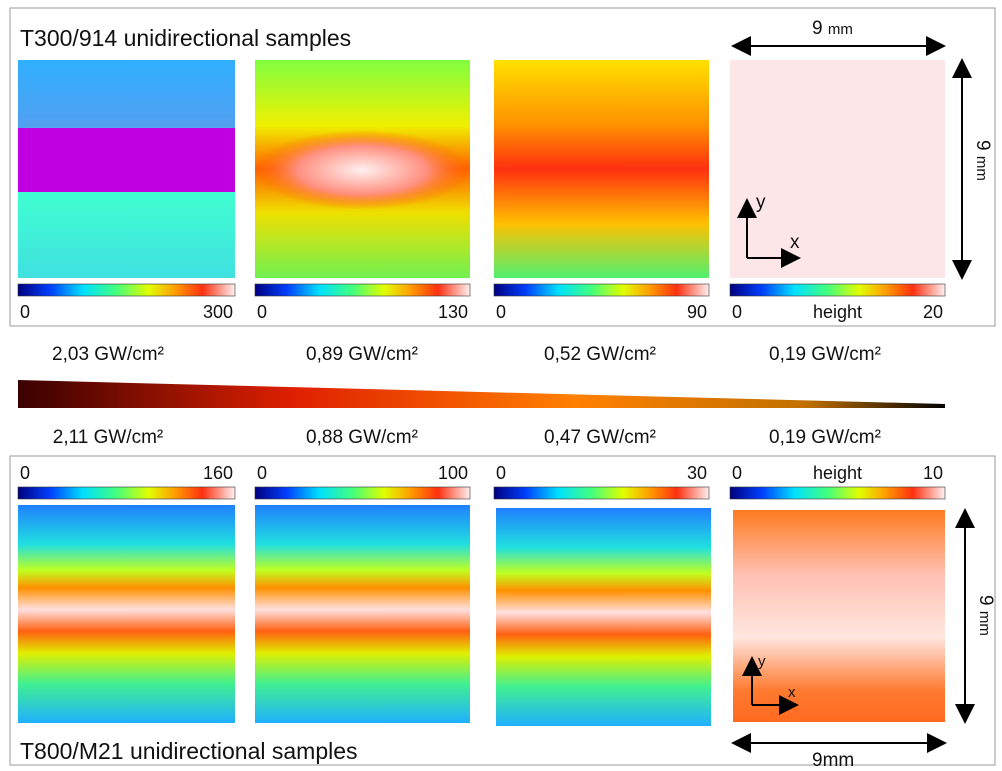  I want to click on fluence-label: 0,88 GW/cm², so click(362, 437).